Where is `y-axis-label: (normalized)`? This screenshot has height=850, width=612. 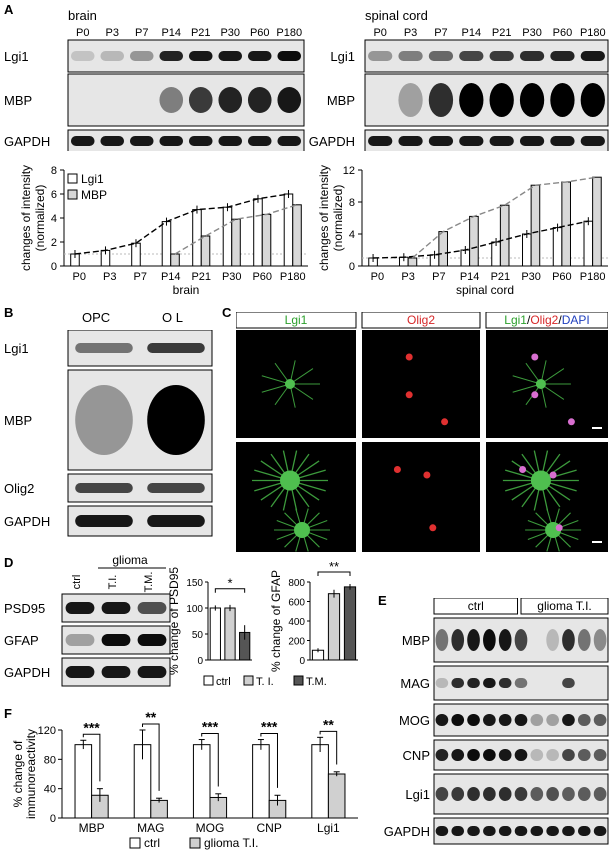 y-axis-label: (normalized) is located at coordinates (338, 218).